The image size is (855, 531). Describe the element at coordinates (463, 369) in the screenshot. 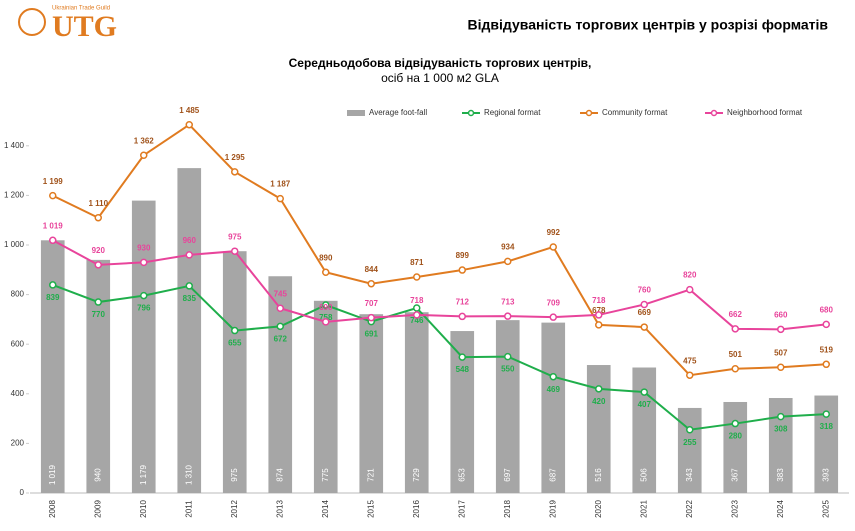

I see `data-label: 548` at that location.